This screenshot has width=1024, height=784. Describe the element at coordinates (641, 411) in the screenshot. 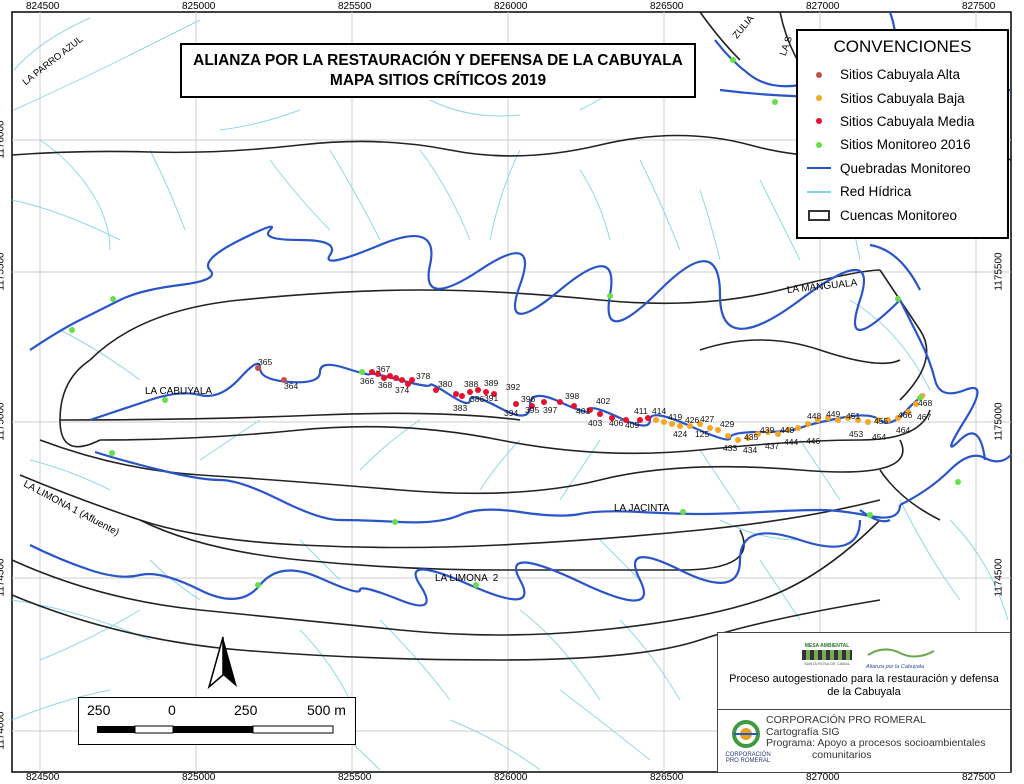

I see `site-label-411: 411` at that location.